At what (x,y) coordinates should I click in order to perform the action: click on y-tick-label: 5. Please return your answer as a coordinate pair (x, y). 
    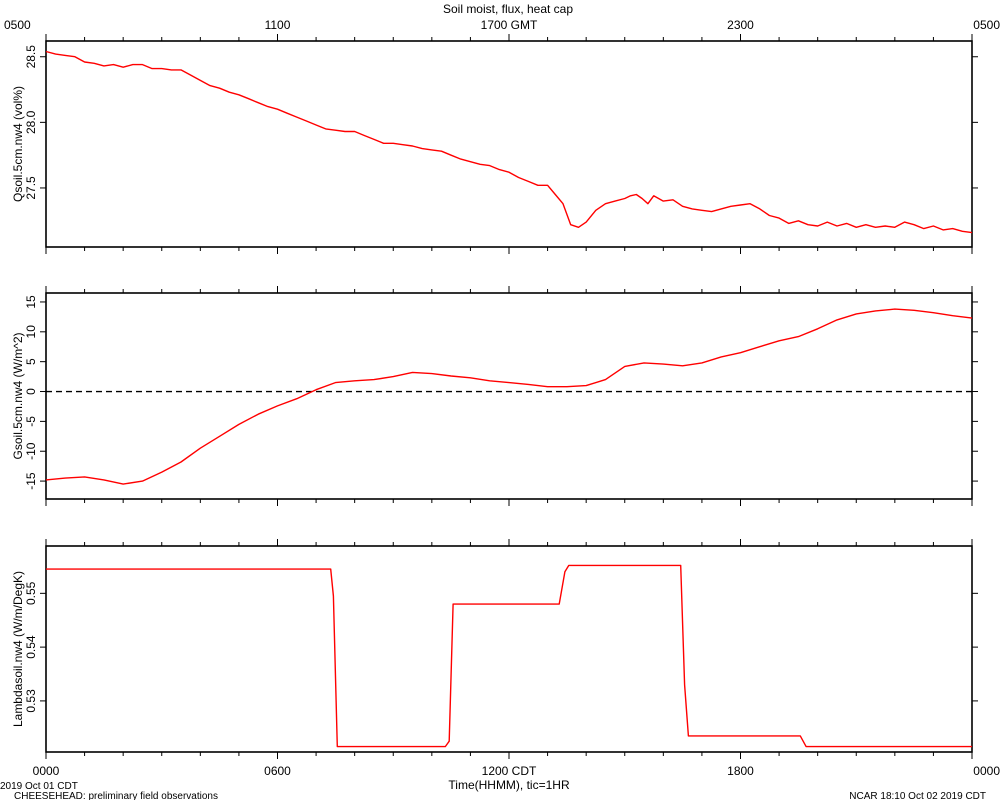
    Looking at the image, I should click on (31, 361).